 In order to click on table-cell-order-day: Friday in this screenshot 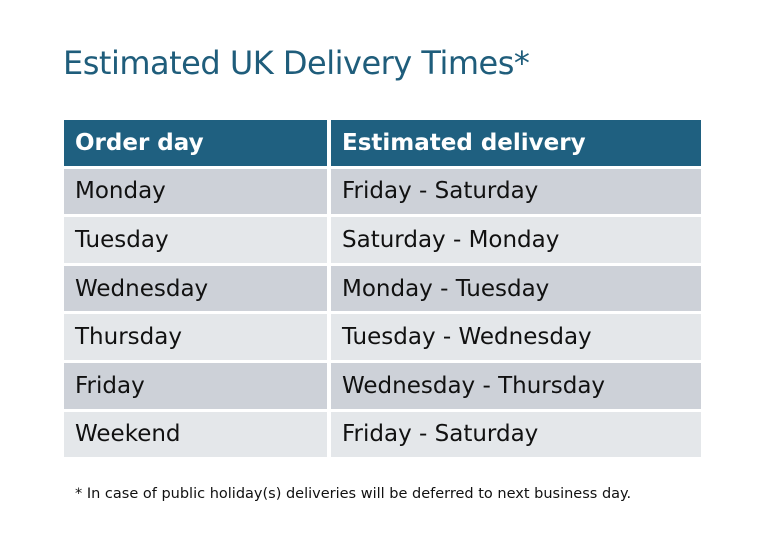, I will do `click(195, 385)`.